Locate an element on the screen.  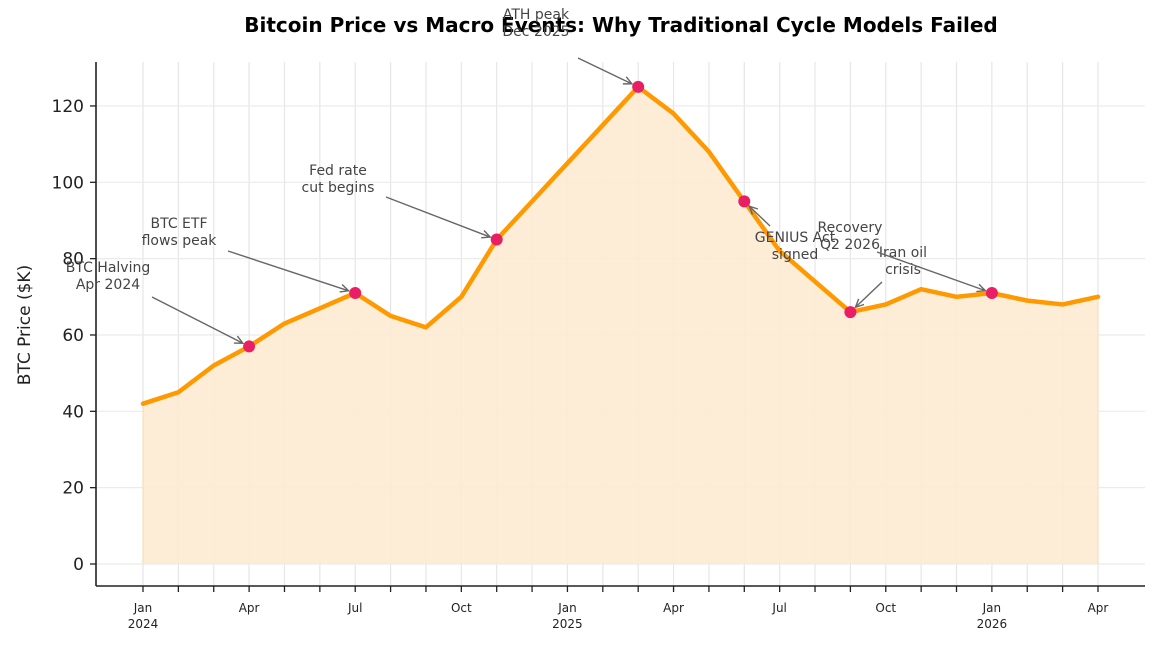
y-tick-label: 100 is located at coordinates (68, 183).